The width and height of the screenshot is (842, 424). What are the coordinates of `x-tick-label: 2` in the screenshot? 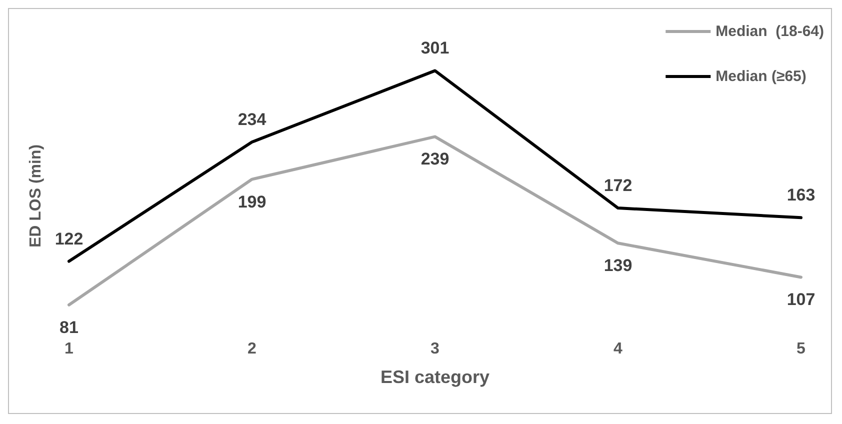 It's located at (252, 349).